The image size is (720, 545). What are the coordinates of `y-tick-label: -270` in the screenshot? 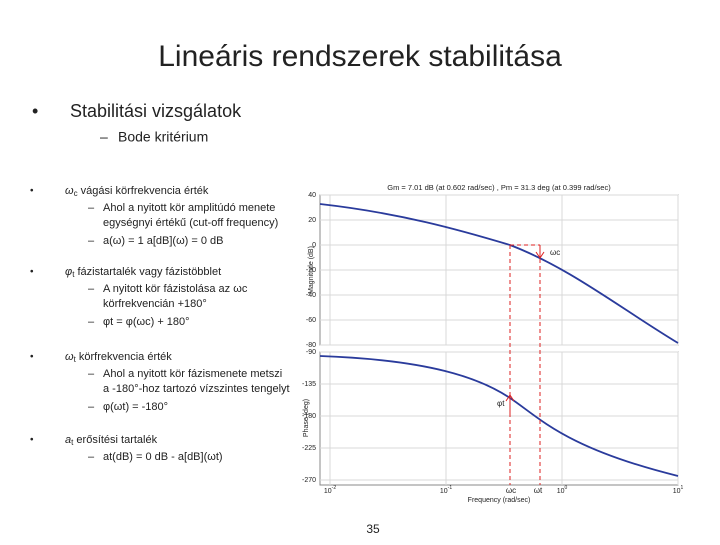 It's located at (309, 480).